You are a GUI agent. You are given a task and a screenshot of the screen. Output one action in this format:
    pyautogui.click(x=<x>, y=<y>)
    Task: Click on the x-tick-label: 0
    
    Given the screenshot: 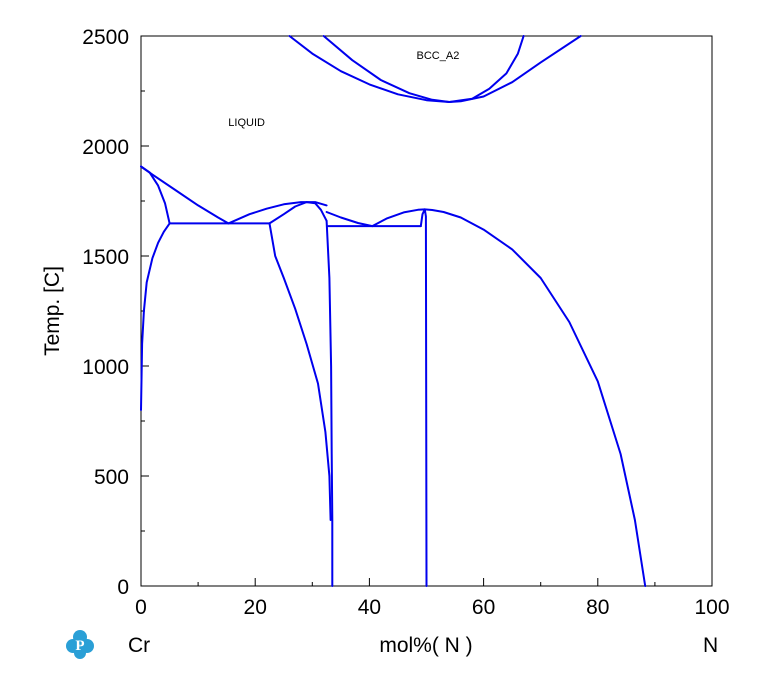 What is the action you would take?
    pyautogui.click(x=141, y=607)
    